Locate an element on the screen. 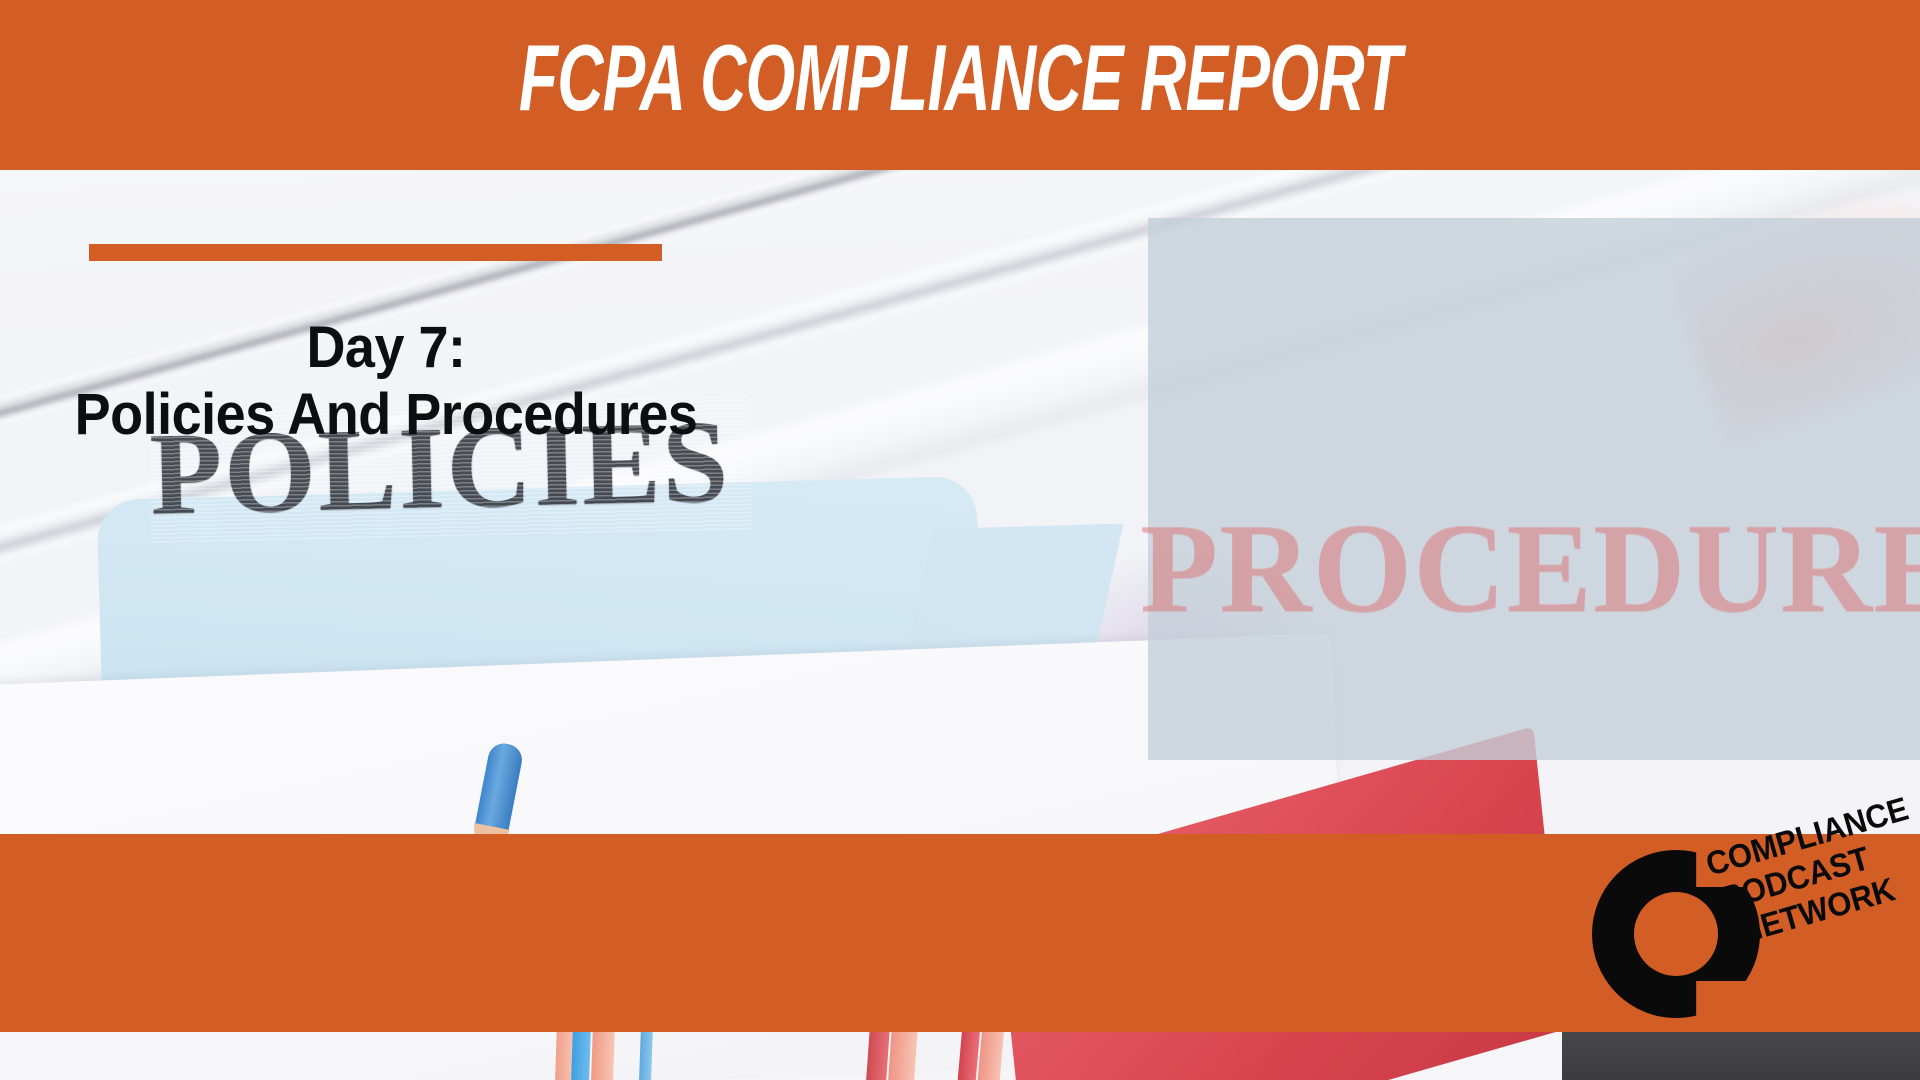 The width and height of the screenshot is (1920, 1080). compliance-podcast-network-logo: COMPLIANCE PODCAST NETWORK is located at coordinates (1752, 907).